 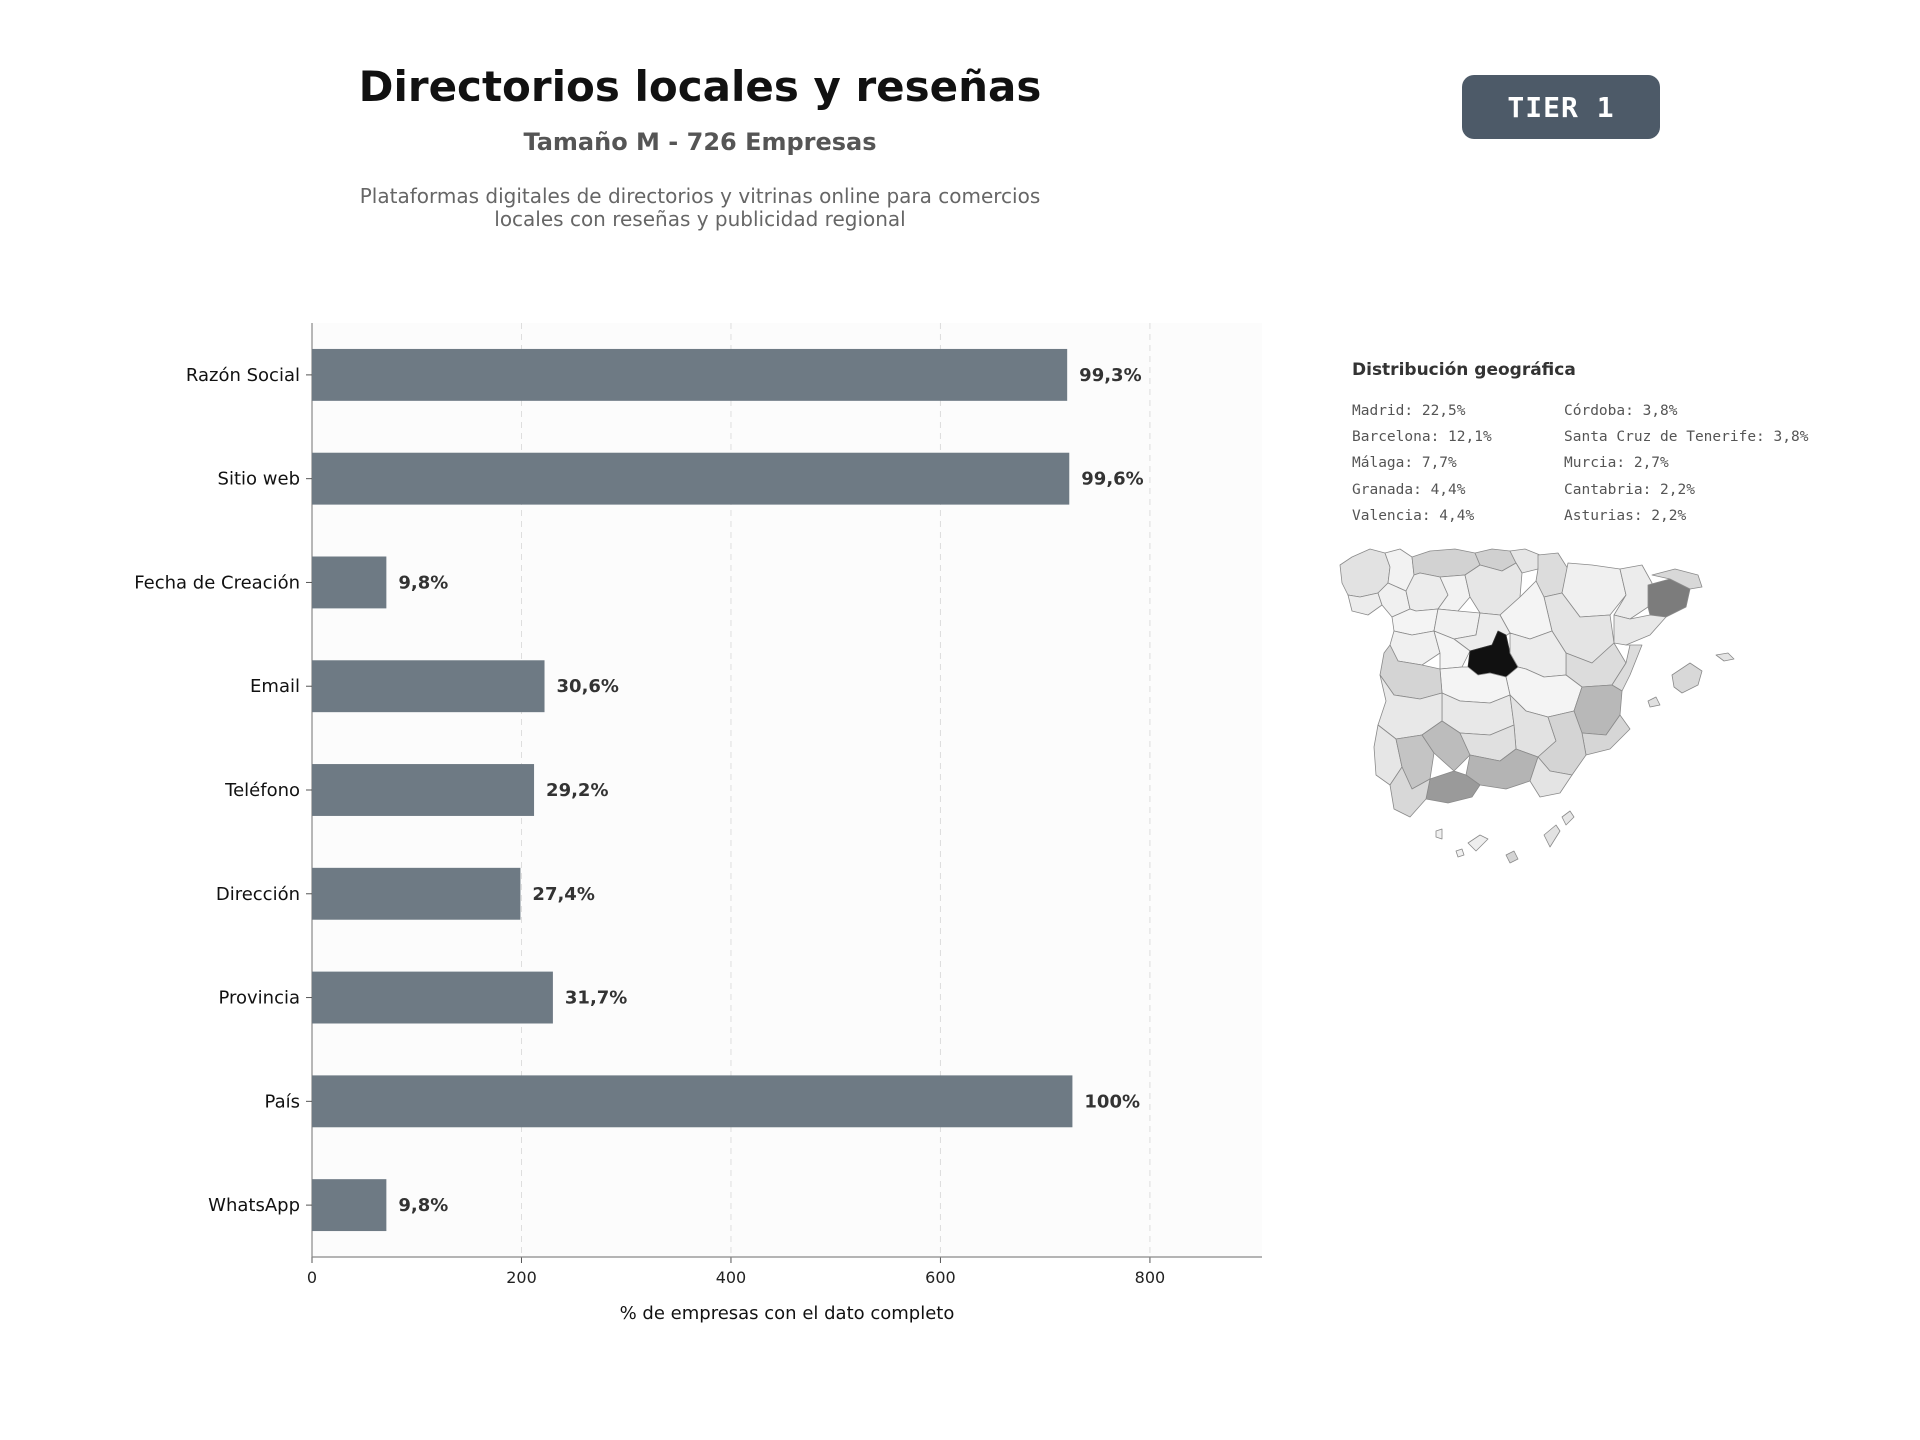 I want to click on geo-item: Granada: 4,4%, so click(x=1409, y=489).